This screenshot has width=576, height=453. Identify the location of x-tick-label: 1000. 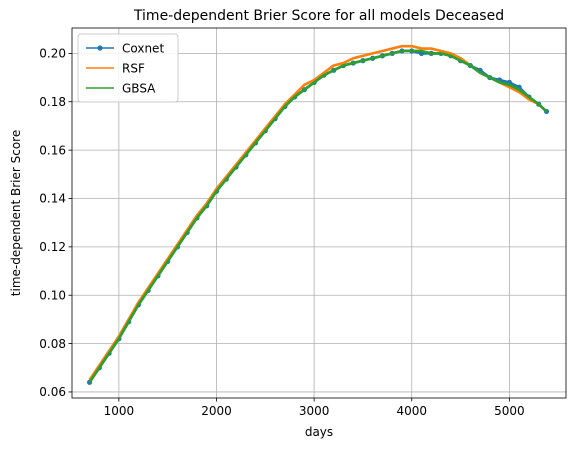
(119, 411).